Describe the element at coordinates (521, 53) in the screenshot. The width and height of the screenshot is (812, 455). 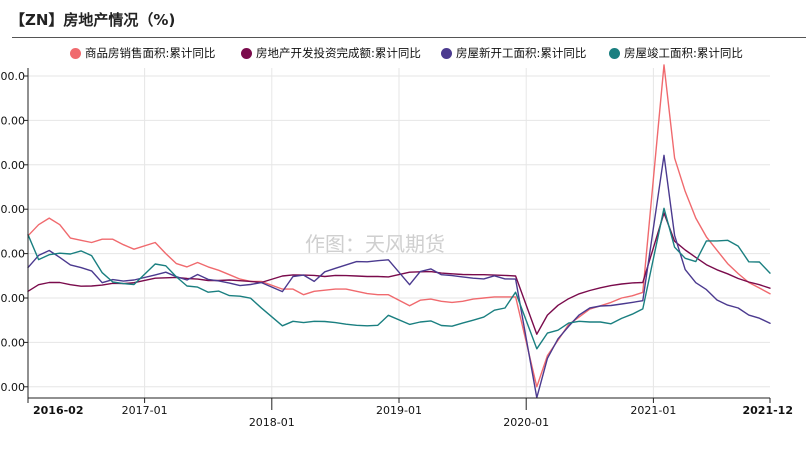
I see `legend-label-new-starts: 房屋新开工面积:累计同比` at that location.